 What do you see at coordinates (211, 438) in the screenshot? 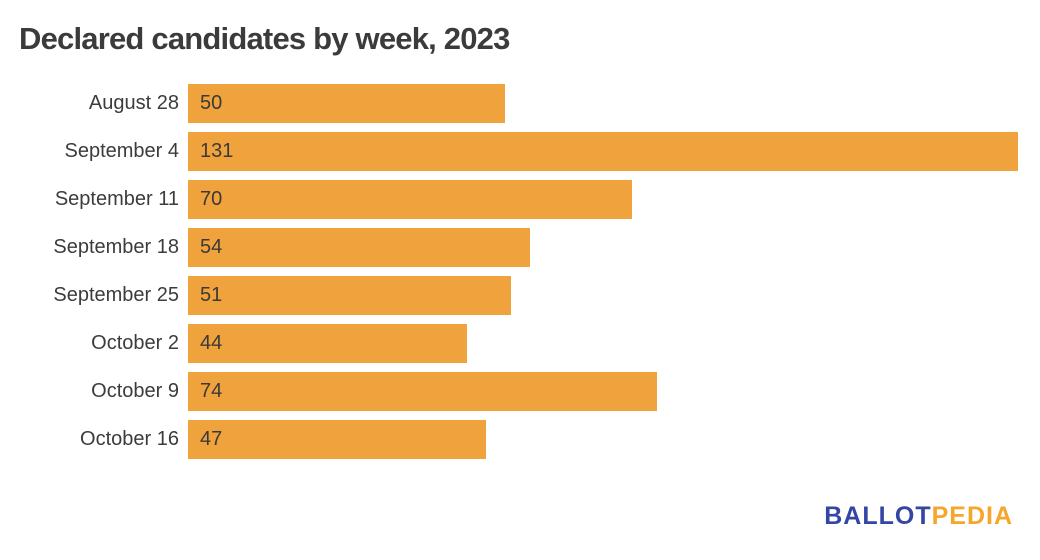
I see `value-label: 47` at bounding box center [211, 438].